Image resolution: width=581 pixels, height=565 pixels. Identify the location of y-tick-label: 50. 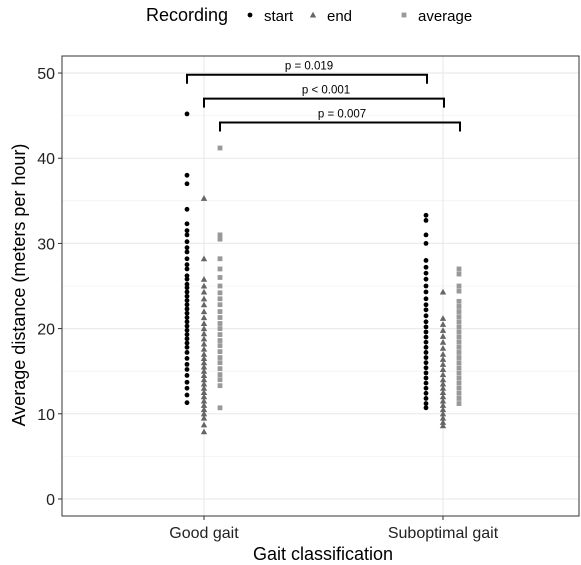
(46, 74).